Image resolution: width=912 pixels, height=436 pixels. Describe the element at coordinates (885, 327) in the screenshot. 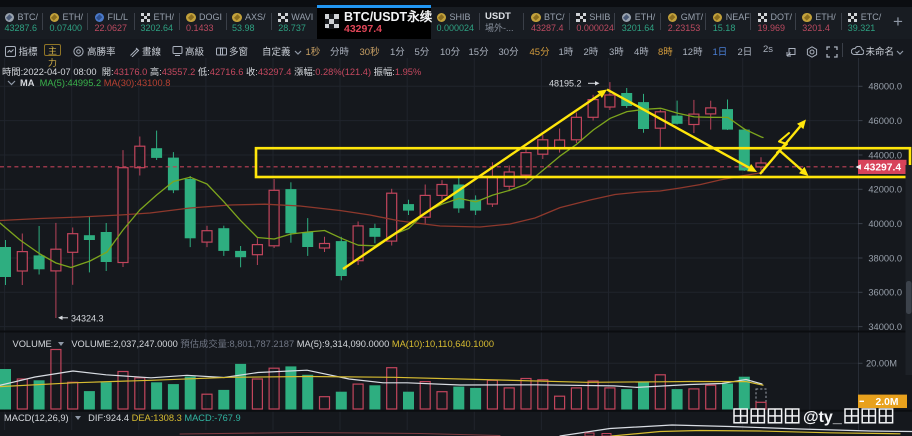

I see `svg-text: 34000.0` at that location.